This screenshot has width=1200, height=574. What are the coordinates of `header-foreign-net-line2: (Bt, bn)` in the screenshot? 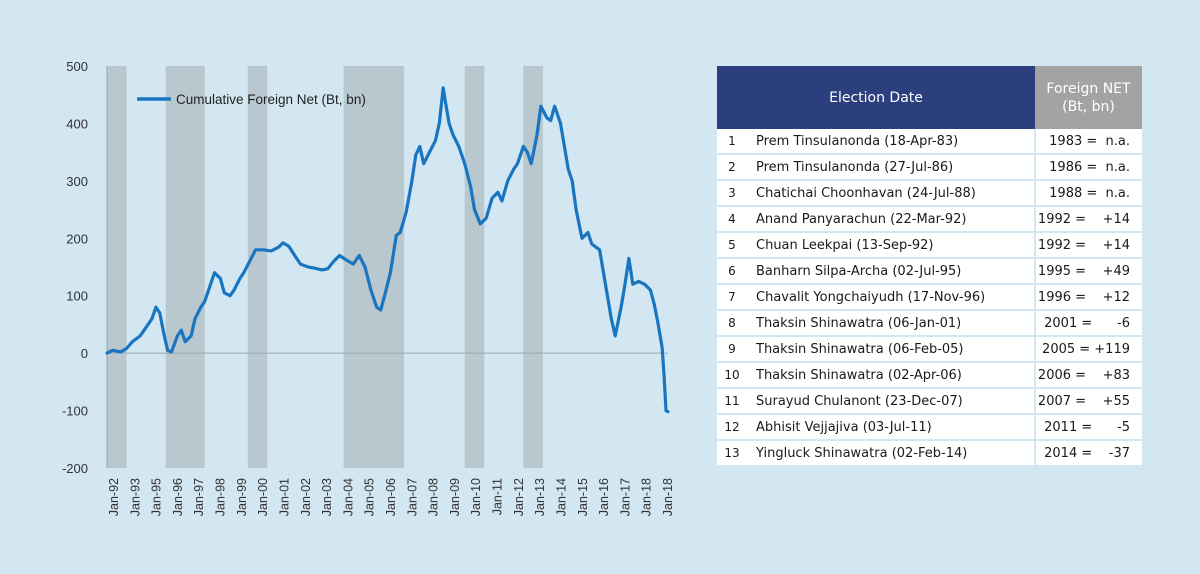 It's located at (1088, 106).